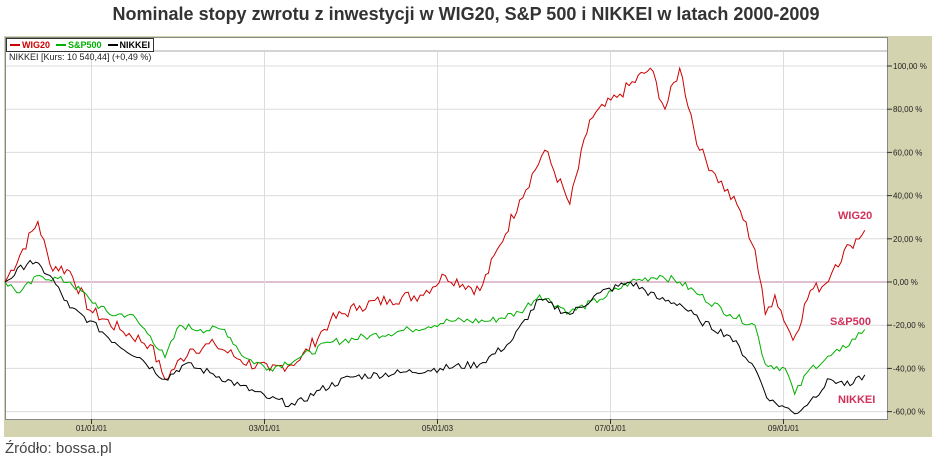 Image resolution: width=932 pixels, height=466 pixels. What do you see at coordinates (907, 152) in the screenshot?
I see `y-tick-label: 60,00 %` at bounding box center [907, 152].